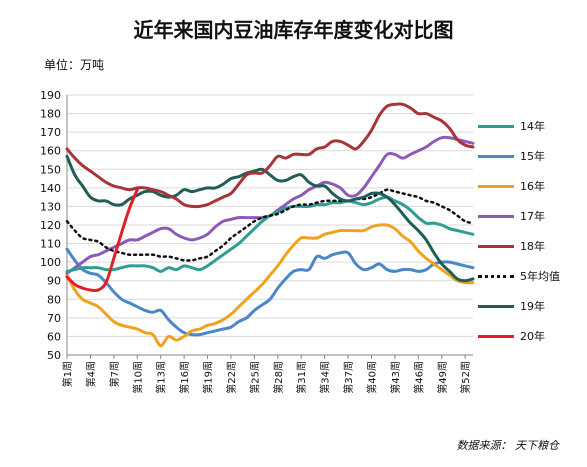 The width and height of the screenshot is (587, 467). Describe the element at coordinates (54, 355) in the screenshot. I see `y-tick-label: 50` at that location.